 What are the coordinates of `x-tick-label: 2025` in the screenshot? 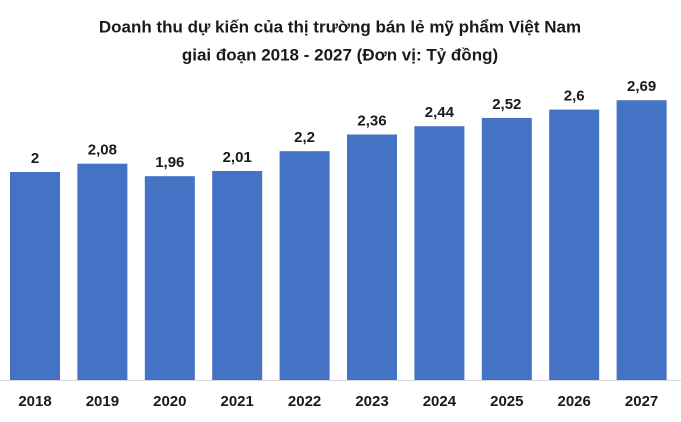 It's located at (506, 401).